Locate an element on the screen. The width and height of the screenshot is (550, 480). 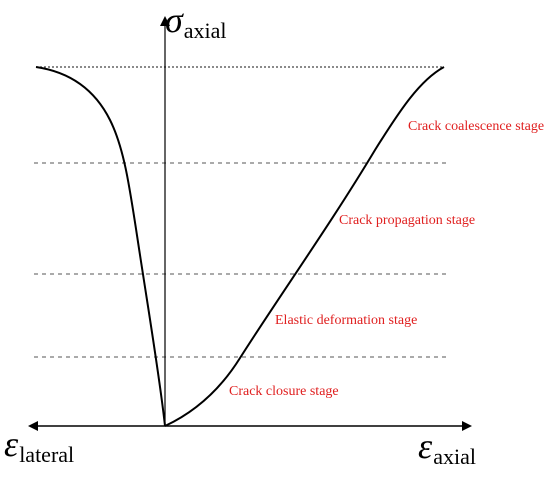
axial-strain-subscript: axial is located at coordinates (454, 456).